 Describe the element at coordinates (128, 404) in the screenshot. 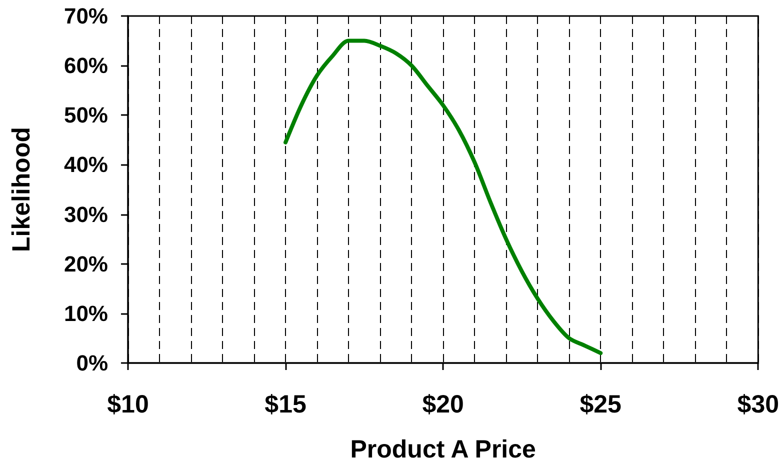

I see `x-tick-label: $10` at that location.